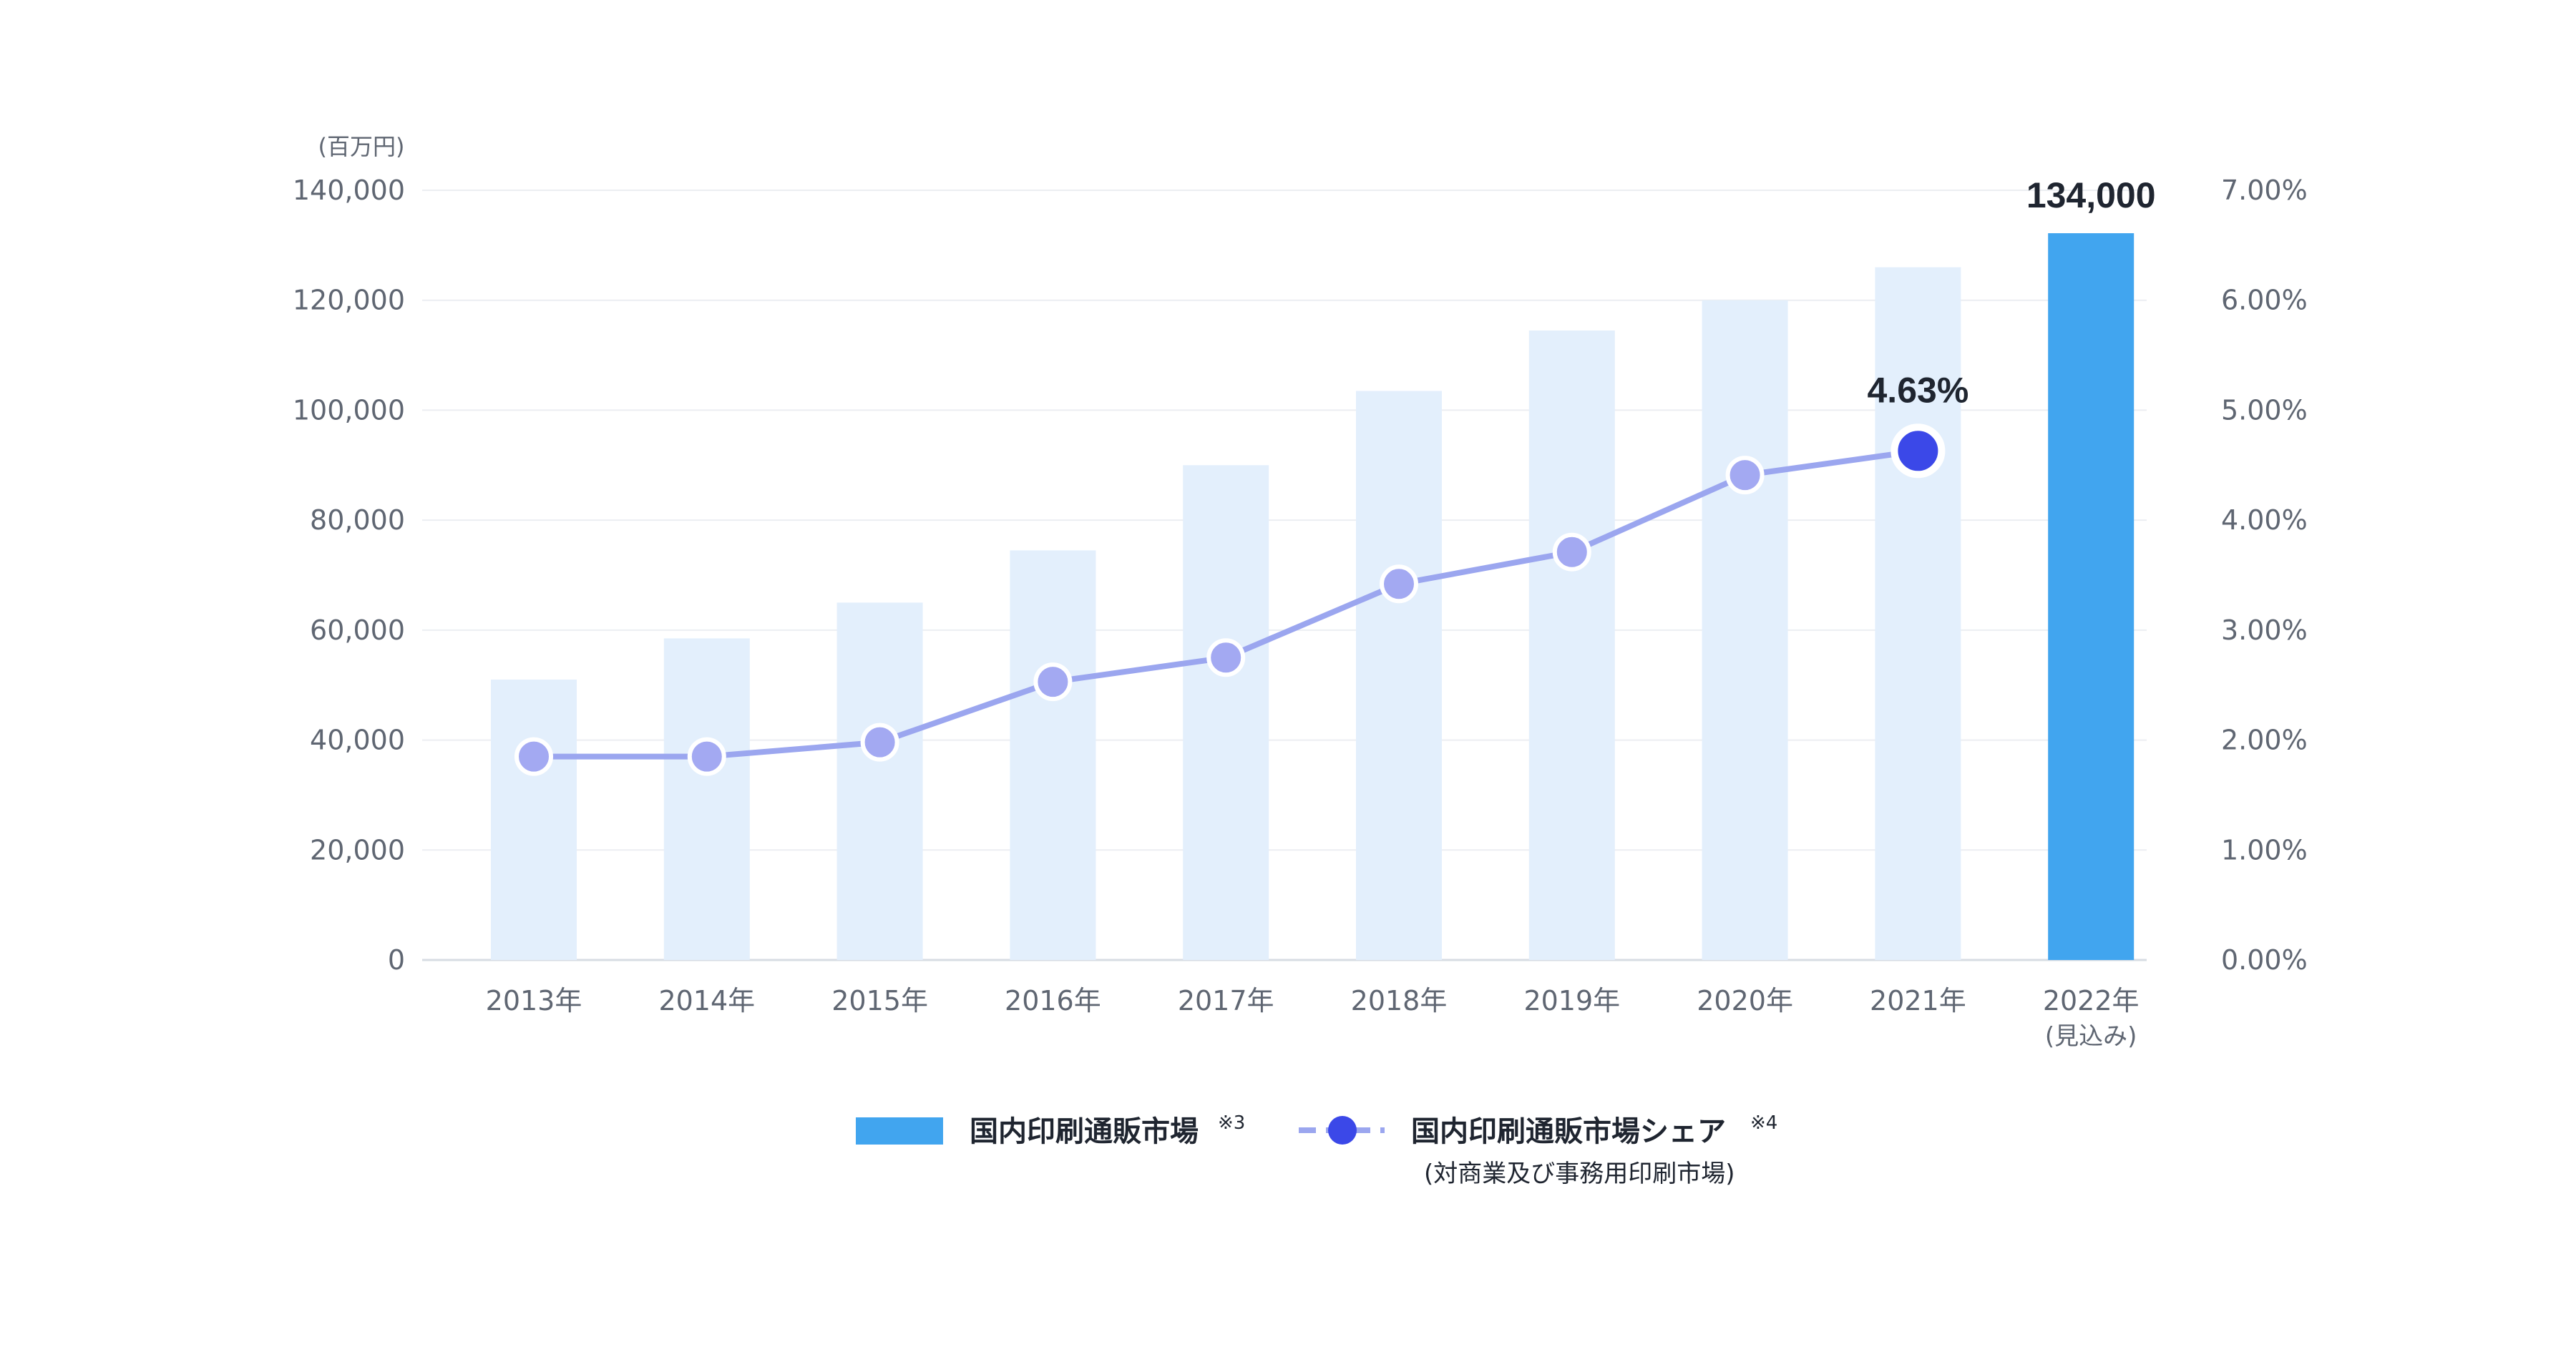  Describe the element at coordinates (357, 850) in the screenshot. I see `y-left-tick-label: 20,000` at that location.